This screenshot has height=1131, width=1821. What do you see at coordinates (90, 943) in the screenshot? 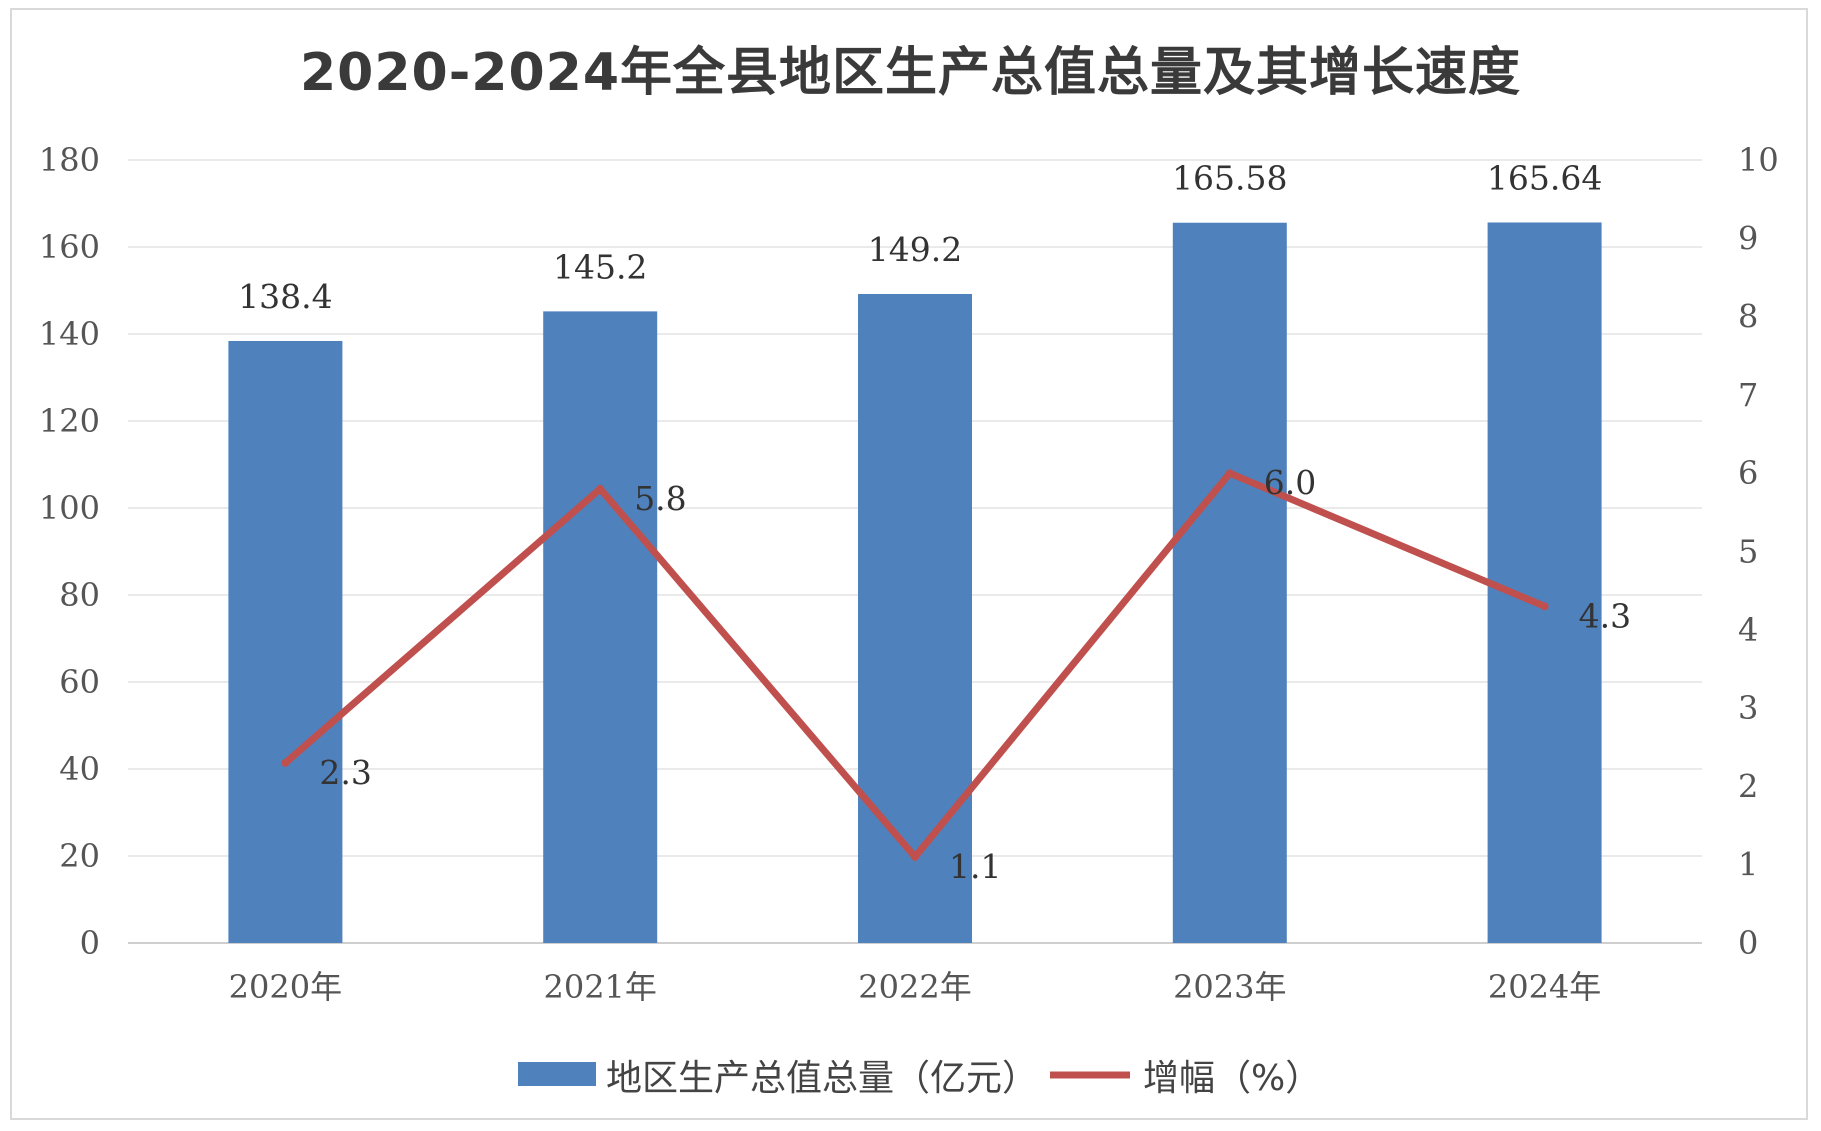
I see `y-left-tick-label: 0` at bounding box center [90, 943].